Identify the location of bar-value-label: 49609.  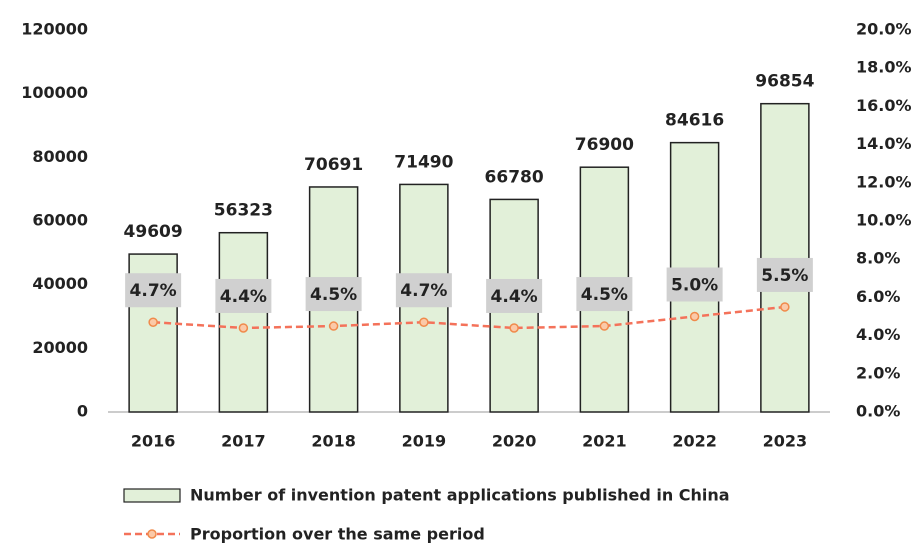
(153, 232).